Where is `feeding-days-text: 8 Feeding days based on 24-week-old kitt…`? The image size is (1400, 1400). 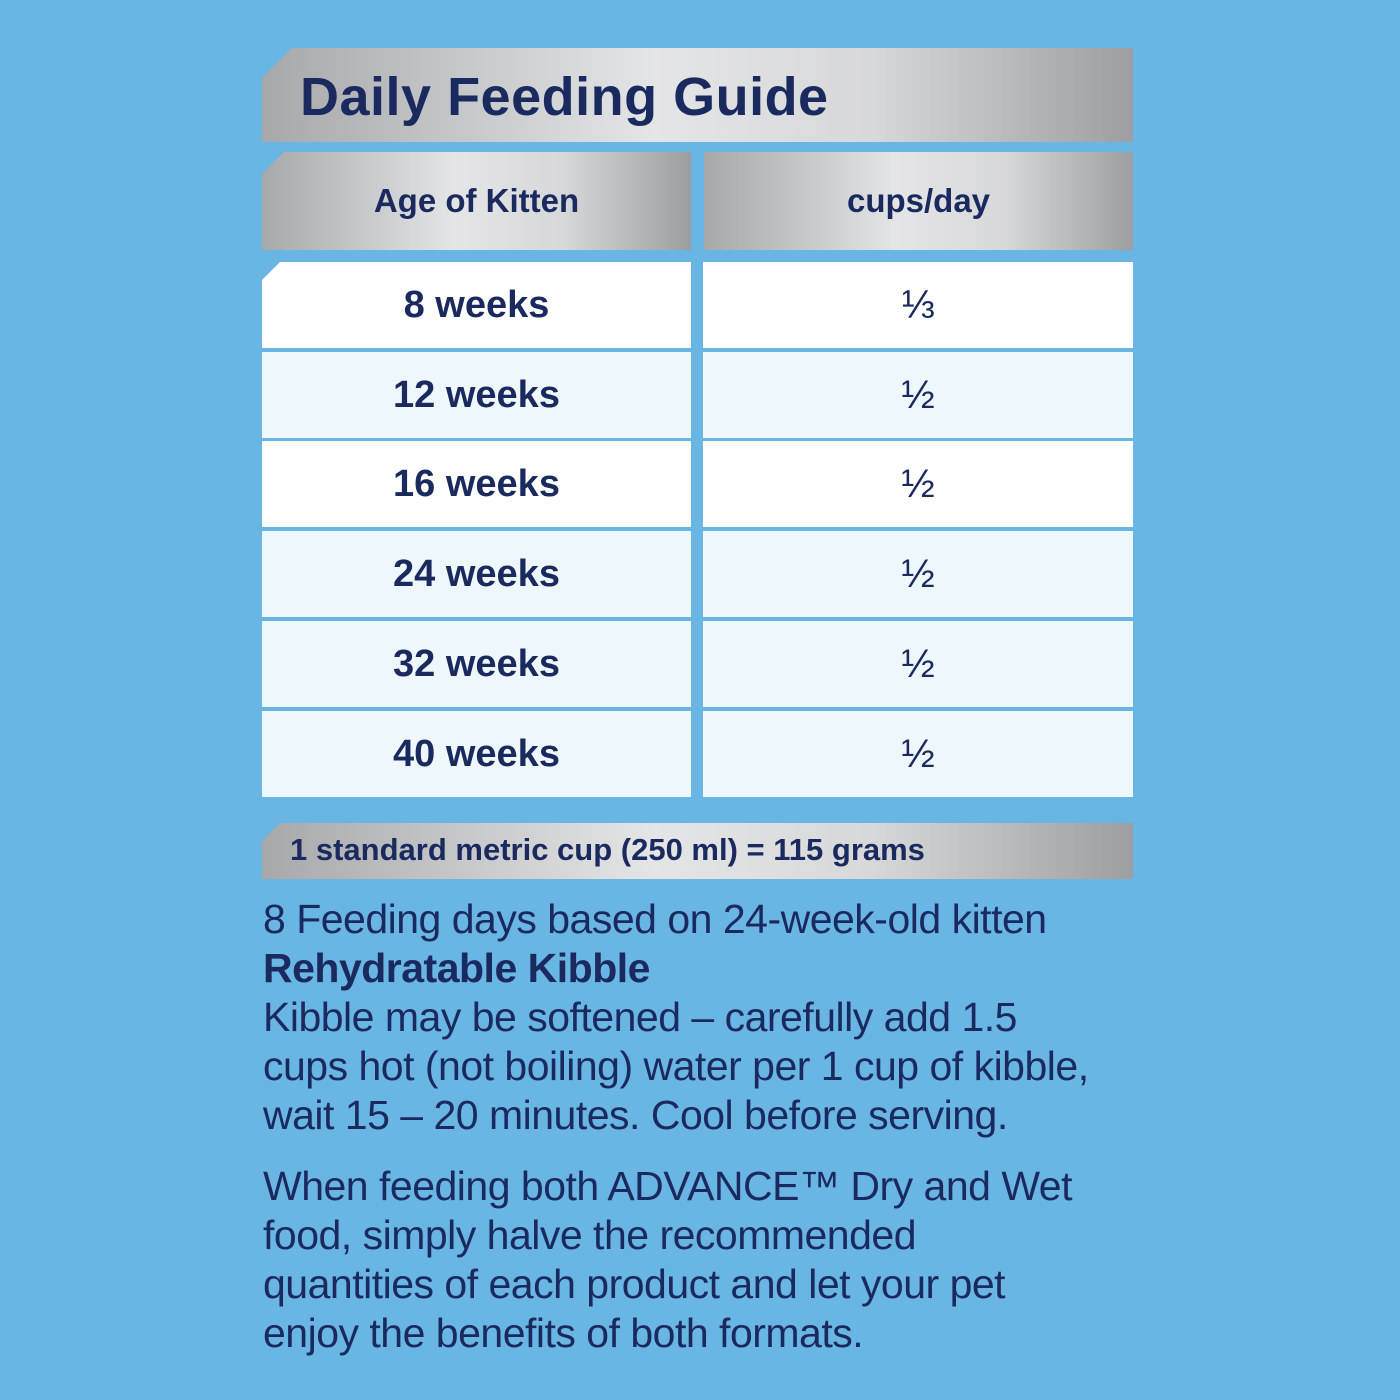
feeding-days-text: 8 Feeding days based on 24-week-old kitt… is located at coordinates (655, 919).